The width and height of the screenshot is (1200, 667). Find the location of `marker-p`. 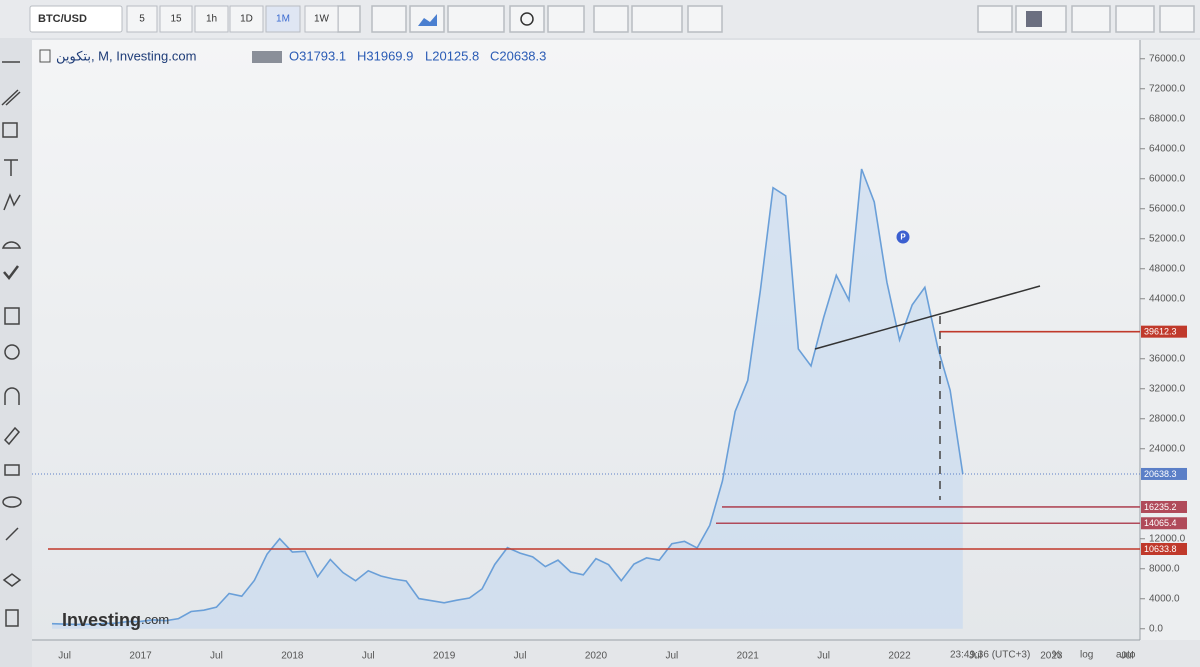

marker-p is located at coordinates (903, 237).